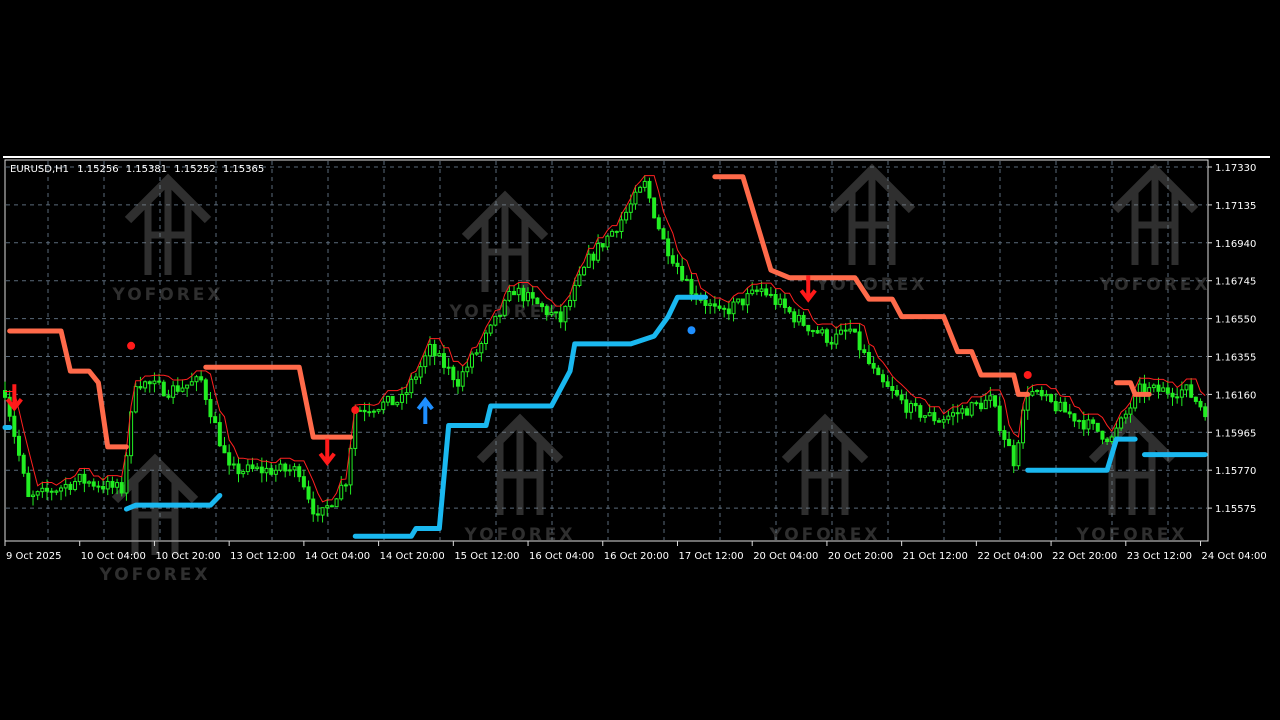  What do you see at coordinates (1235, 395) in the screenshot?
I see `y-tick-label: 1.16160` at bounding box center [1235, 395].